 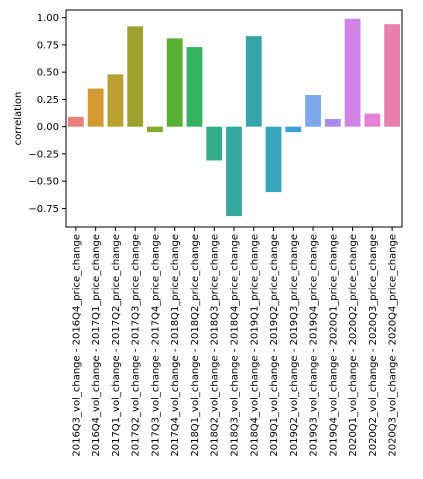 What do you see at coordinates (48, 45) in the screenshot?
I see `y-tick-label: 0.75` at bounding box center [48, 45].